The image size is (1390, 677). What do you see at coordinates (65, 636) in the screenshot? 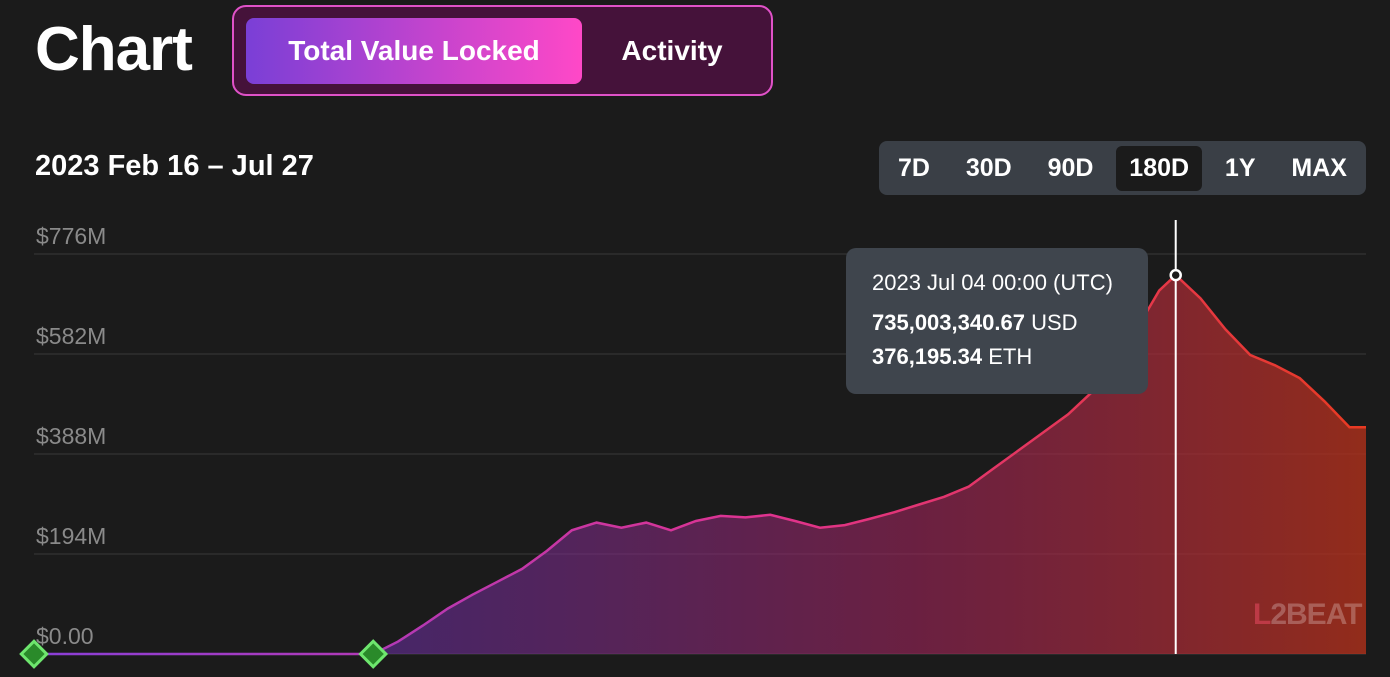
I see `y-tick-label: $0.00` at bounding box center [65, 636].